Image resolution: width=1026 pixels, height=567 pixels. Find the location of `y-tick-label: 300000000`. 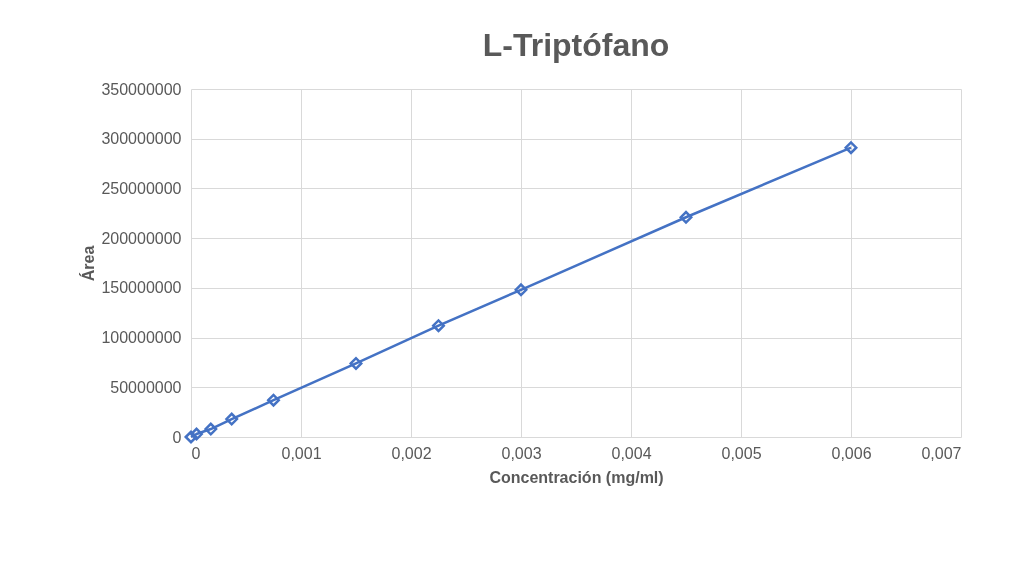

y-tick-label: 300000000 is located at coordinates (141, 139).